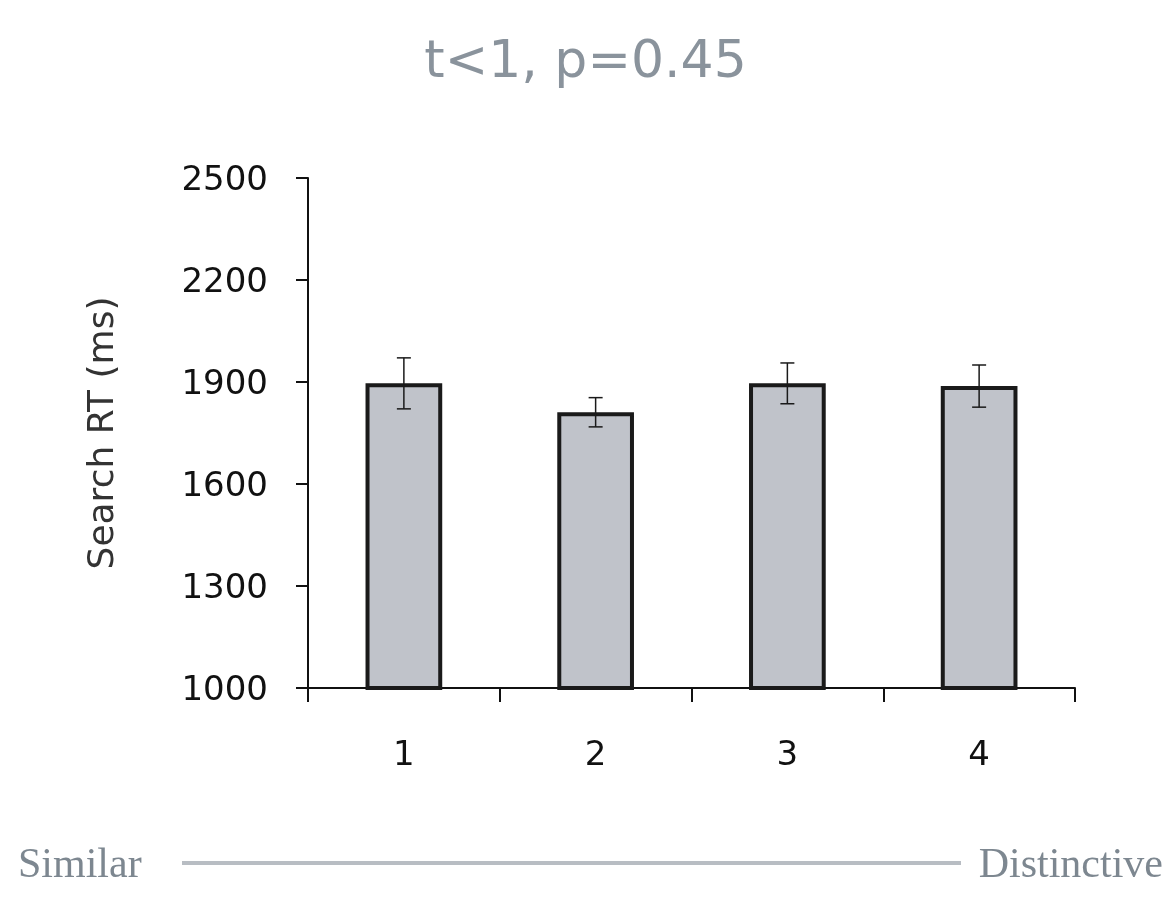 This screenshot has height=916, width=1171. I want to click on x-tick-label: 4, so click(979, 753).